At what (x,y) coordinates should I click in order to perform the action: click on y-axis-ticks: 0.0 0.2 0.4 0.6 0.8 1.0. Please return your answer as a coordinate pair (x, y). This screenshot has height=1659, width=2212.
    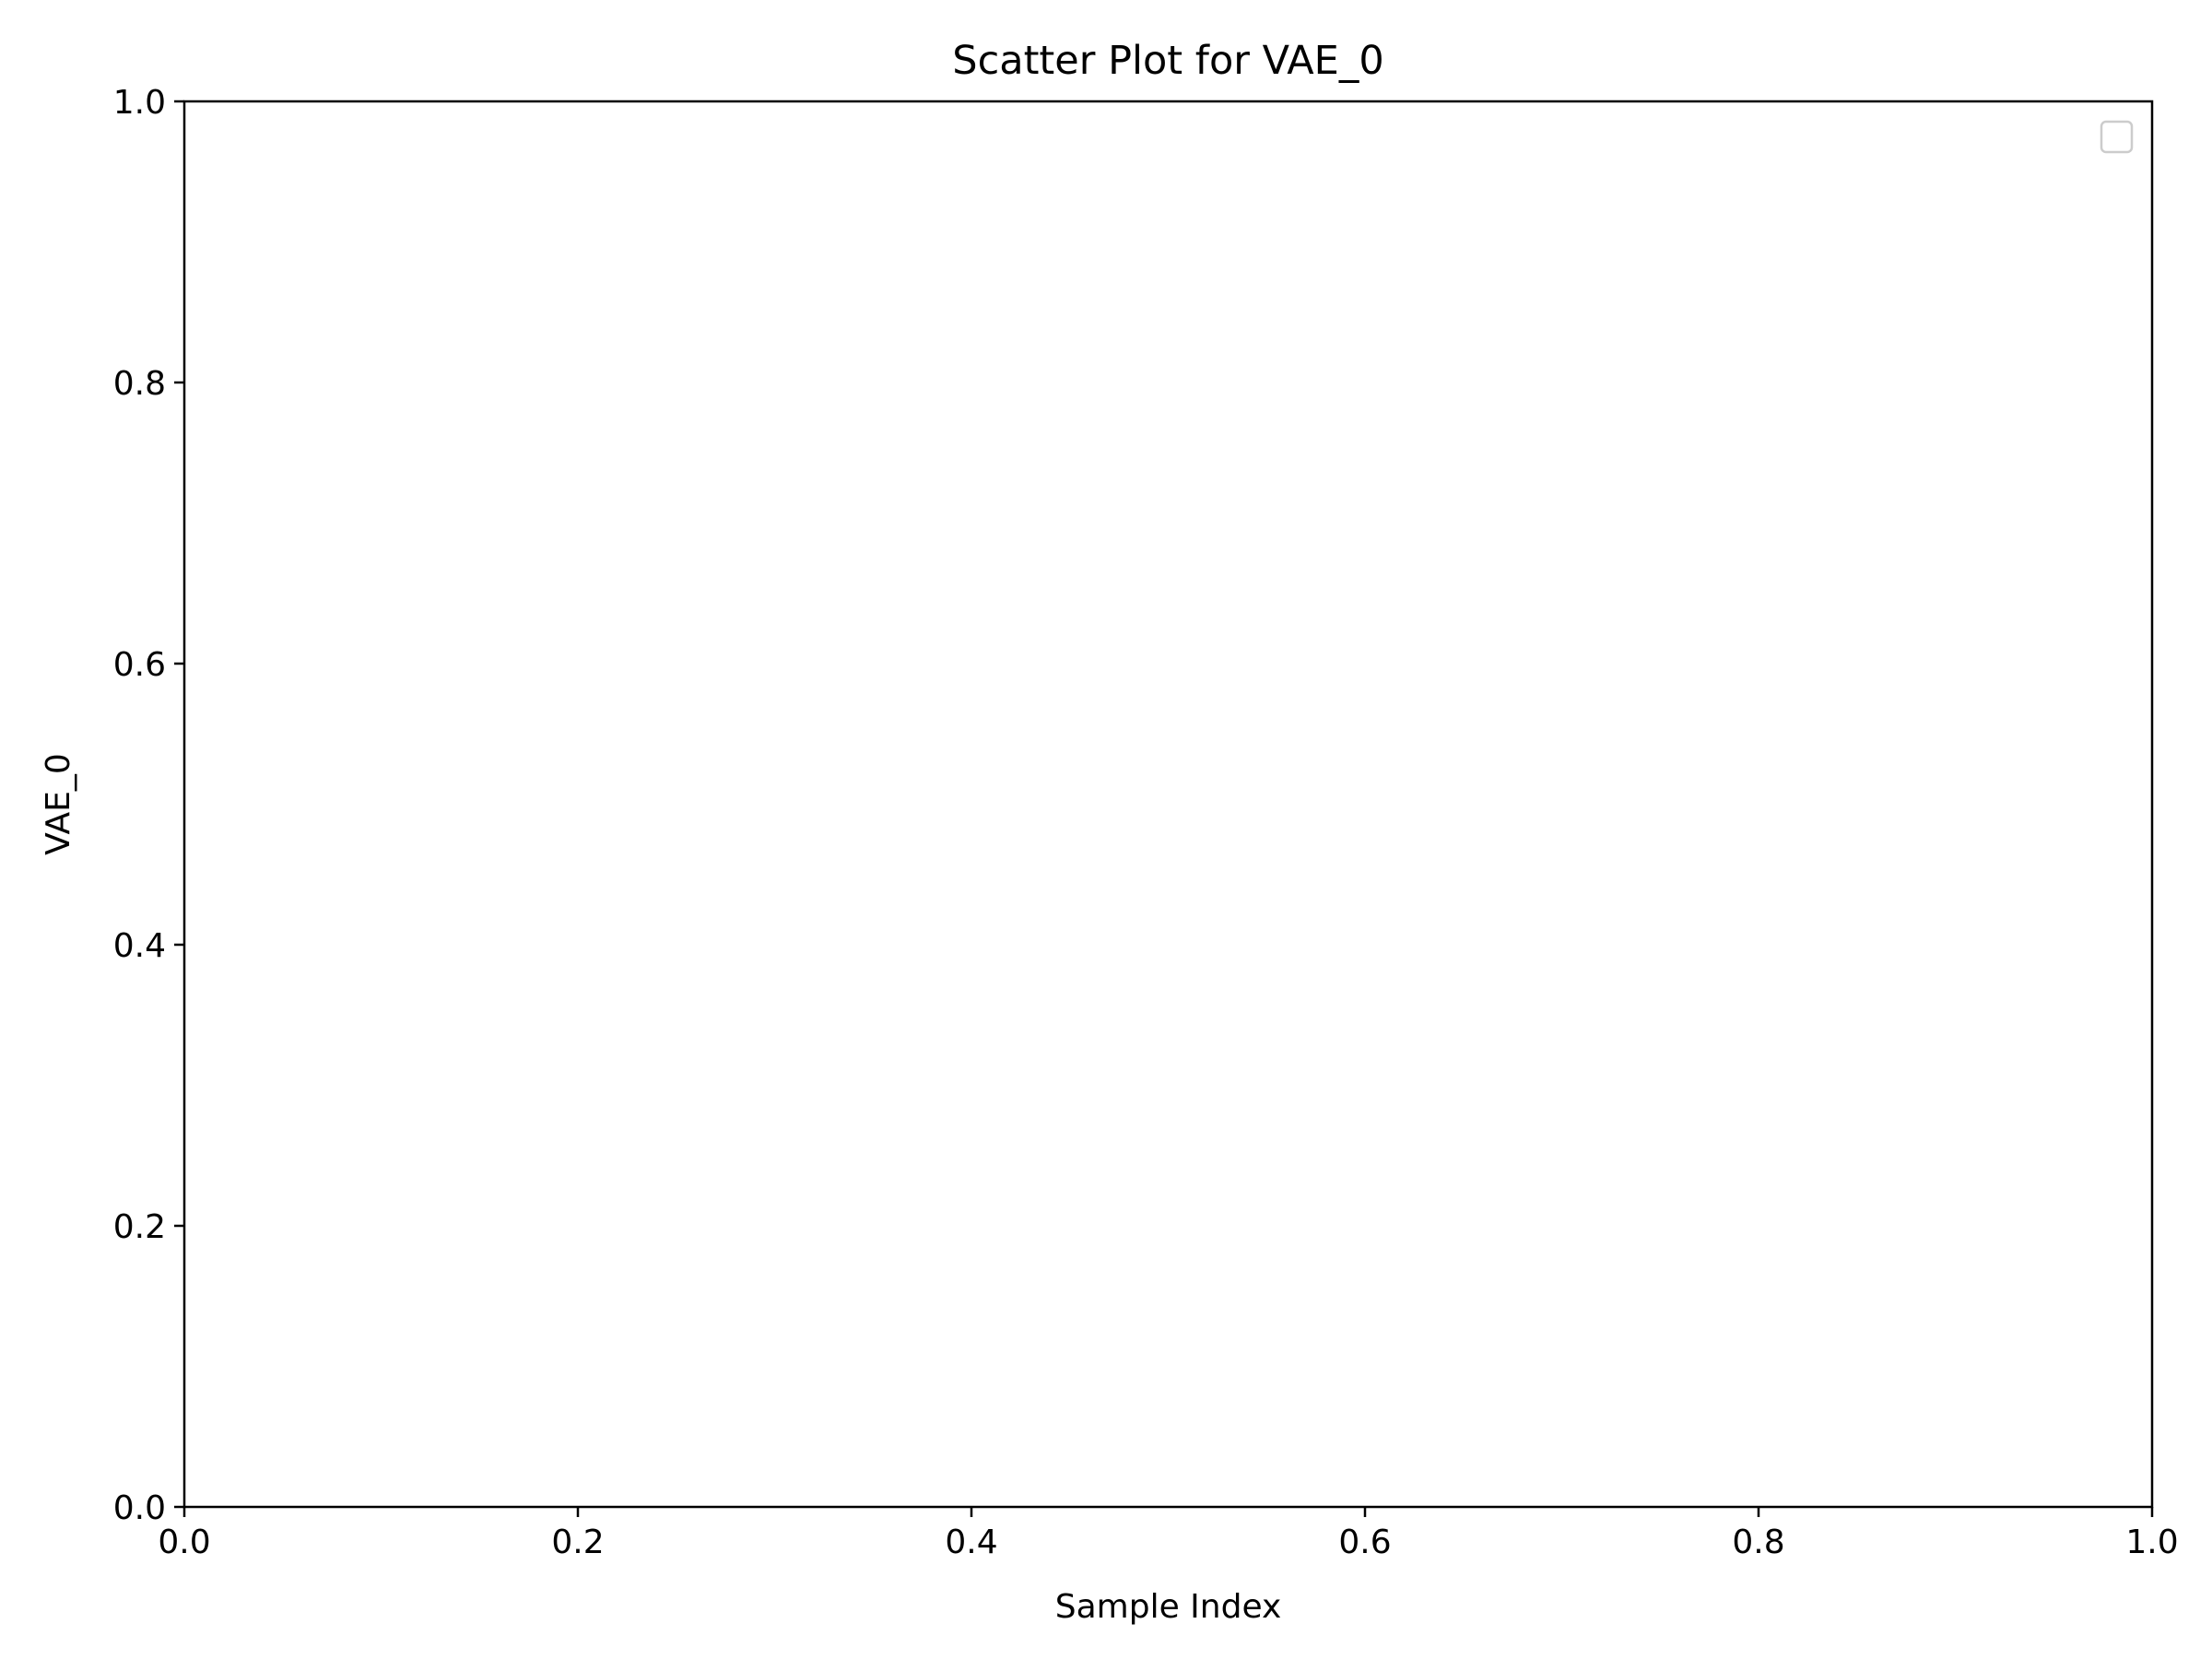
    Looking at the image, I should click on (148, 805).